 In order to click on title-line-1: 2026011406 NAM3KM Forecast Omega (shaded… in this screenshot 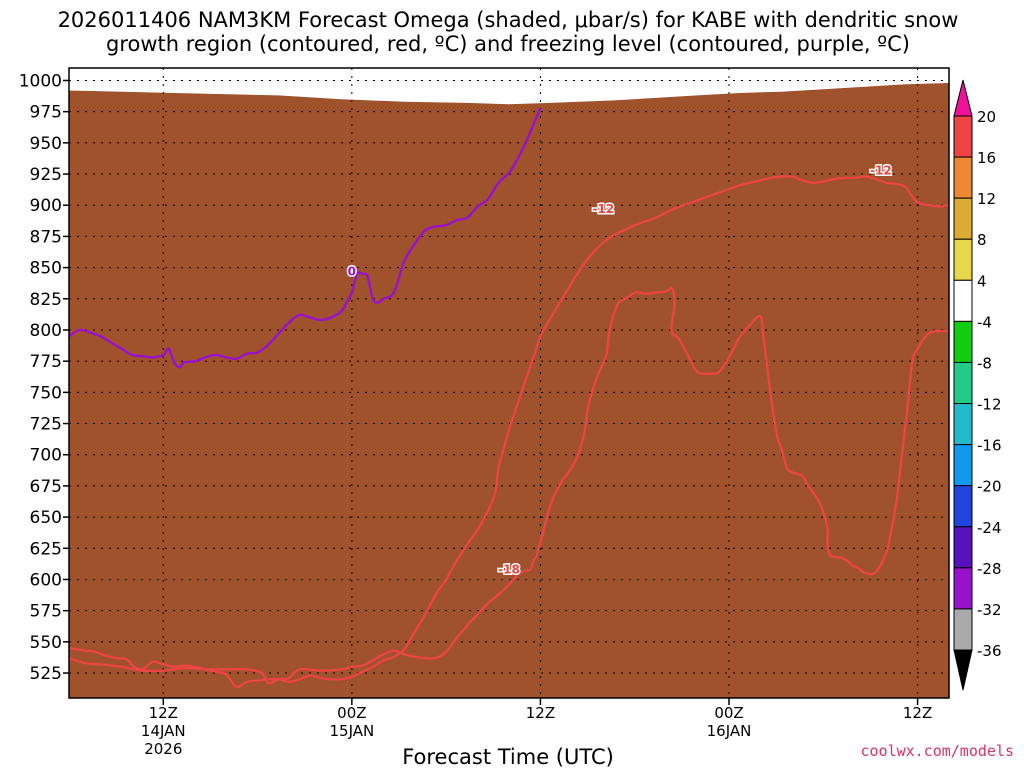, I will do `click(508, 20)`.